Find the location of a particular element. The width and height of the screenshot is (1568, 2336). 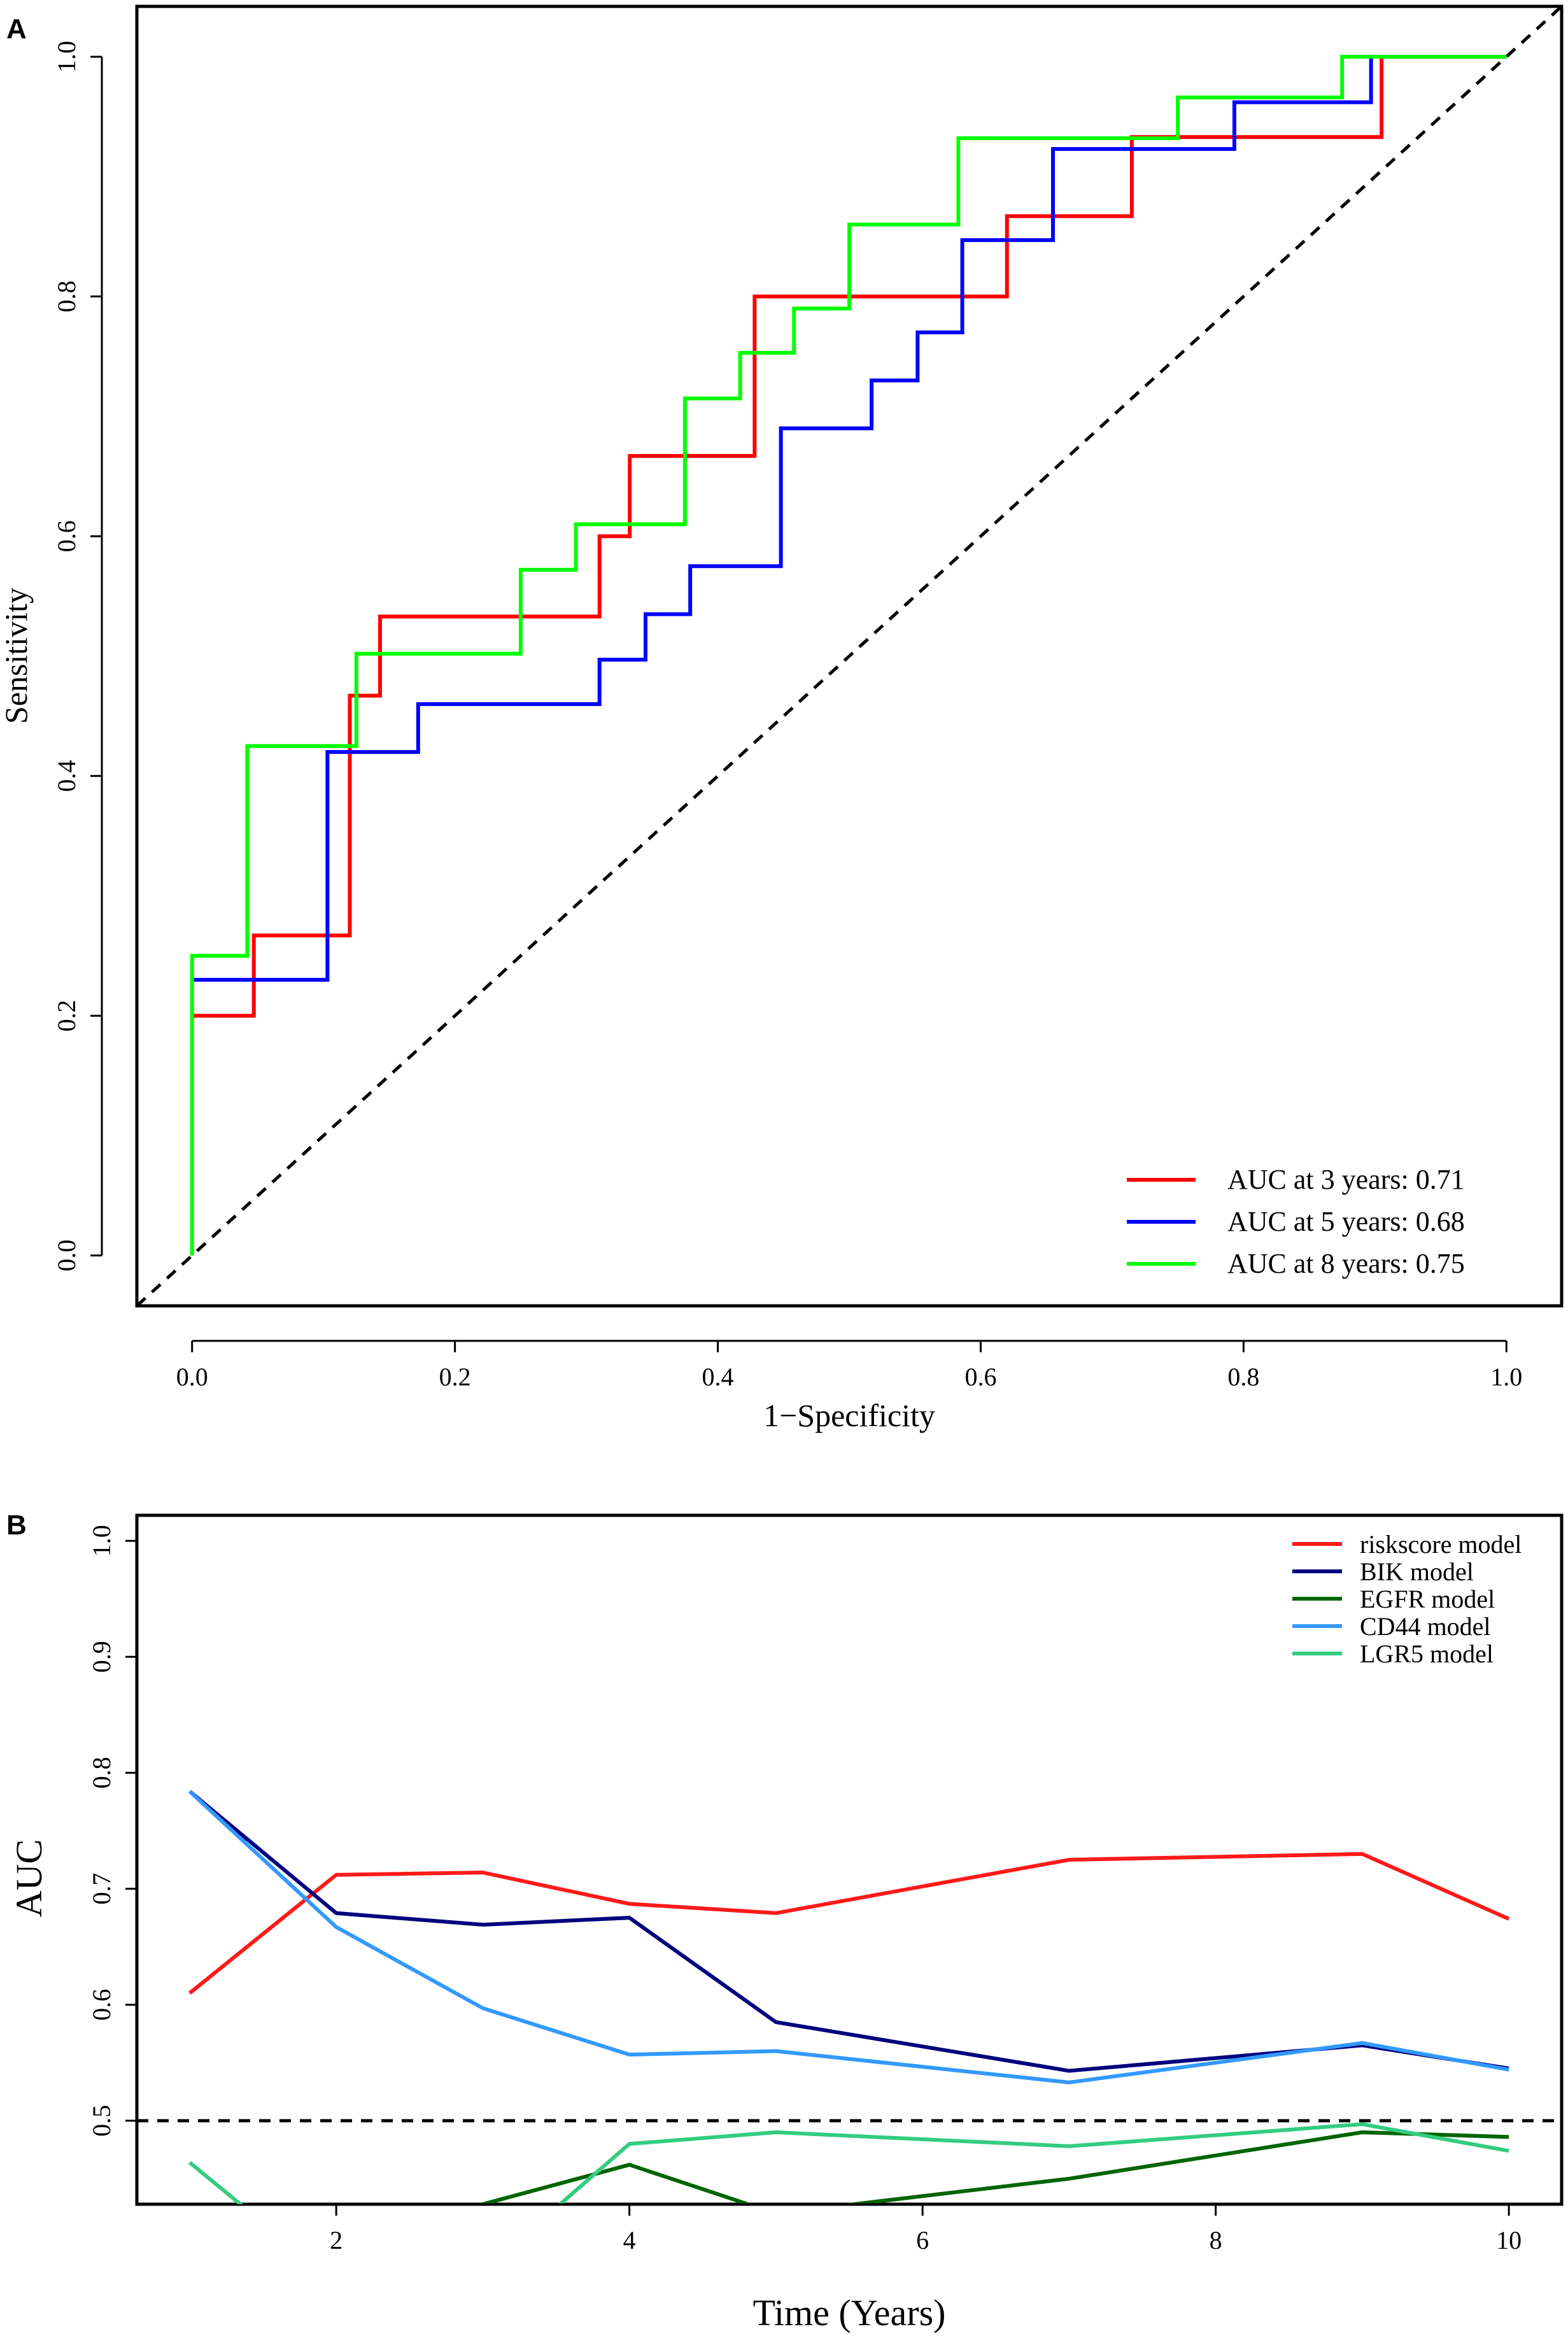

y-tick-label: 0.0 is located at coordinates (66, 1255).